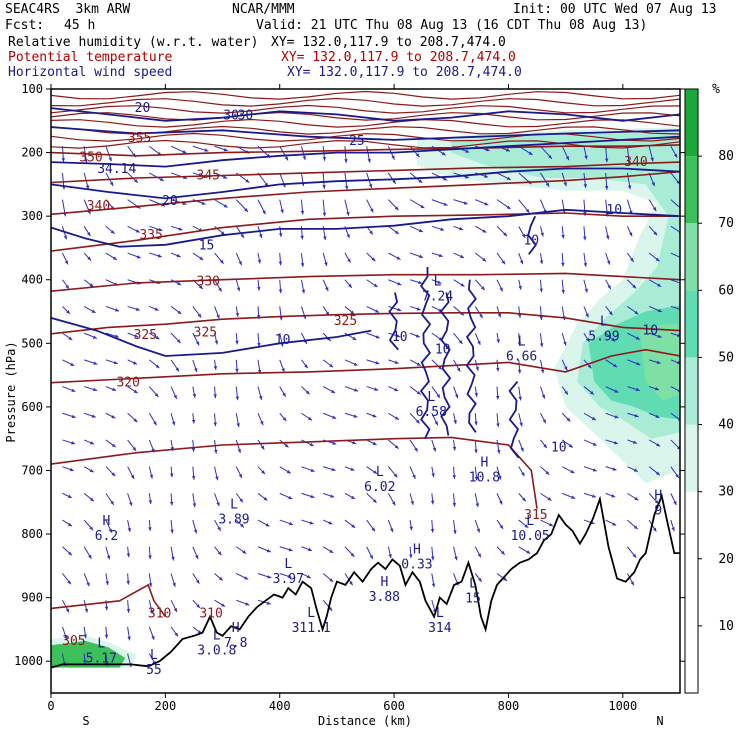 This screenshot has width=740, height=740. I want to click on wind-label-3: 25, so click(357, 141).